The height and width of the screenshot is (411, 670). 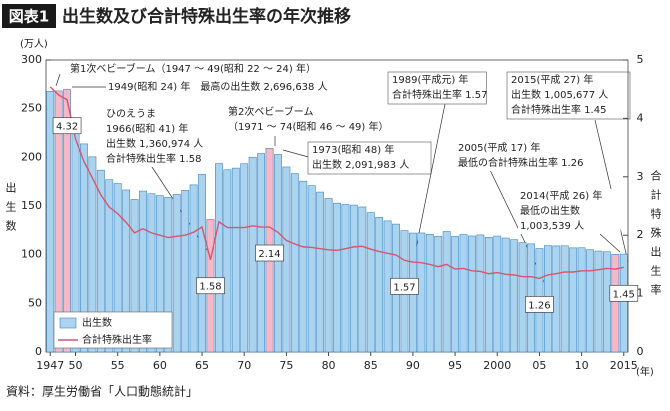 What do you see at coordinates (640, 293) in the screenshot?
I see `y2-tick-label: 1` at bounding box center [640, 293].